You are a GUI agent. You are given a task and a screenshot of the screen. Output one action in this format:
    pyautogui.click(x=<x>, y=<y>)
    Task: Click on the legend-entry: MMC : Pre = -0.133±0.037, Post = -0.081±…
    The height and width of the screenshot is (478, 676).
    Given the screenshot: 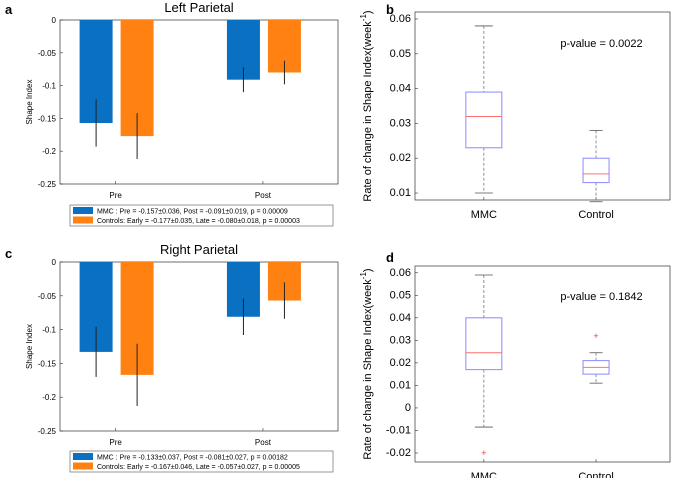 What is the action you would take?
    pyautogui.click(x=192, y=458)
    